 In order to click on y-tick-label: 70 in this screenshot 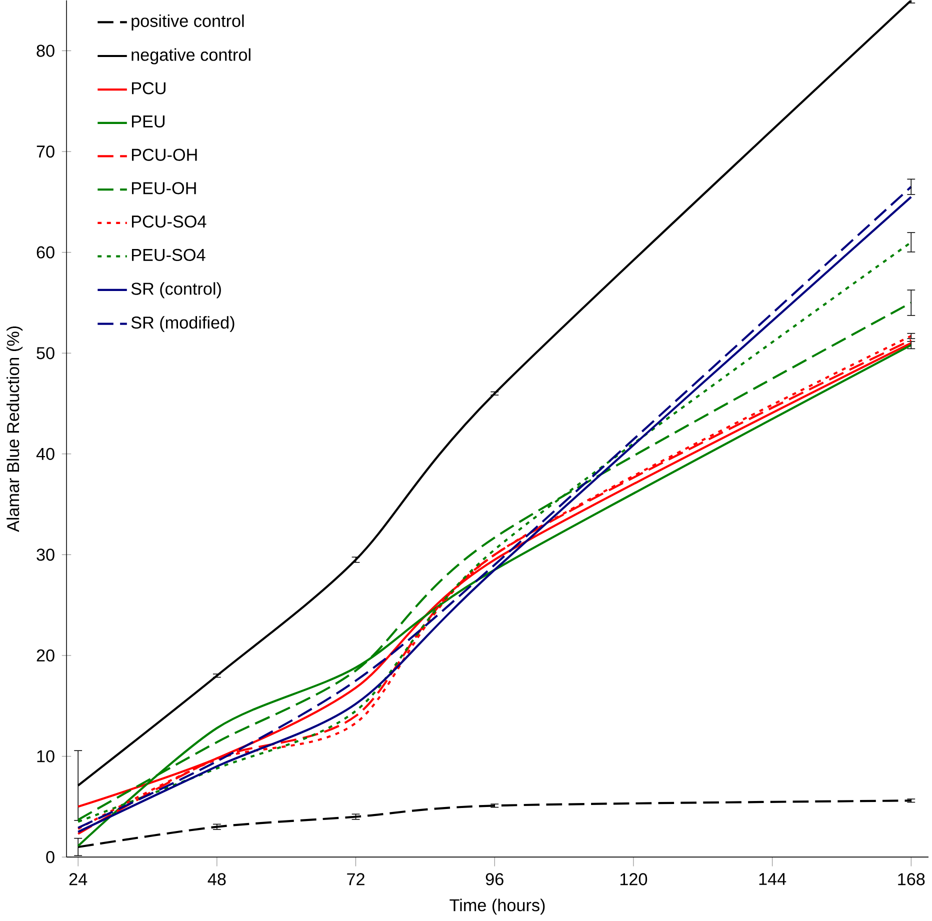, I will do `click(45, 151)`.